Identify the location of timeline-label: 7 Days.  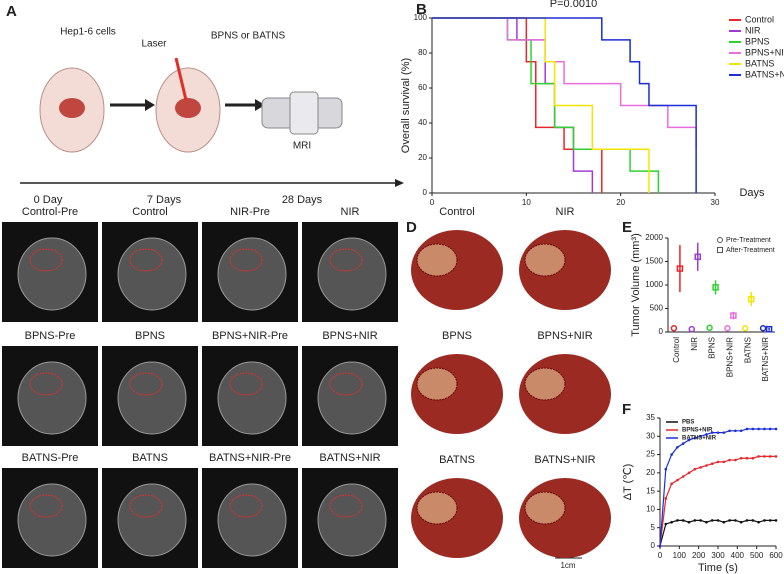
(164, 200).